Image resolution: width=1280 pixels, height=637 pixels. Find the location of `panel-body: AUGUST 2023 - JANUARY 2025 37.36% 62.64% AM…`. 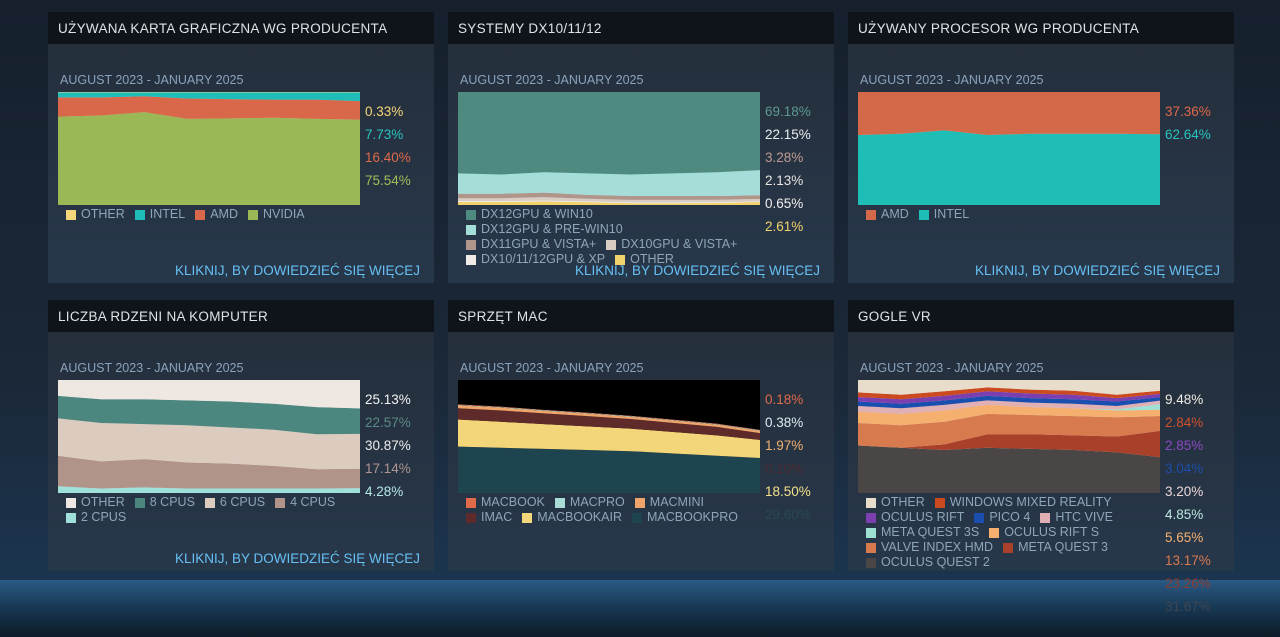

panel-body: AUGUST 2023 - JANUARY 2025 37.36% 62.64% AM… is located at coordinates (1041, 163).